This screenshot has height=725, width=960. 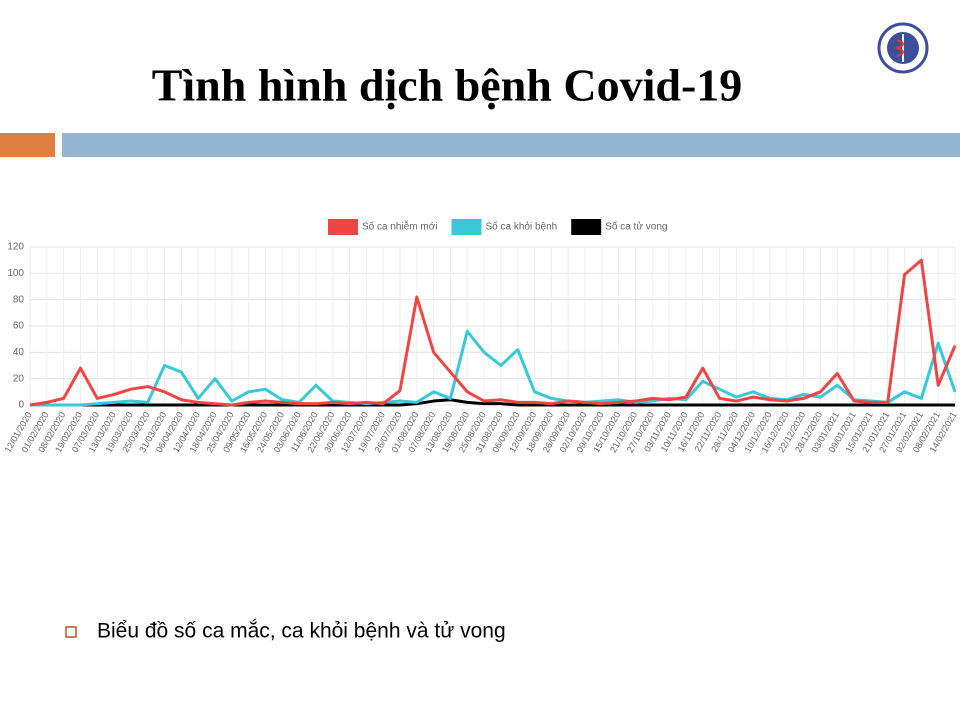 I want to click on legend-label: Số ca nhiễm mới, so click(x=399, y=226).